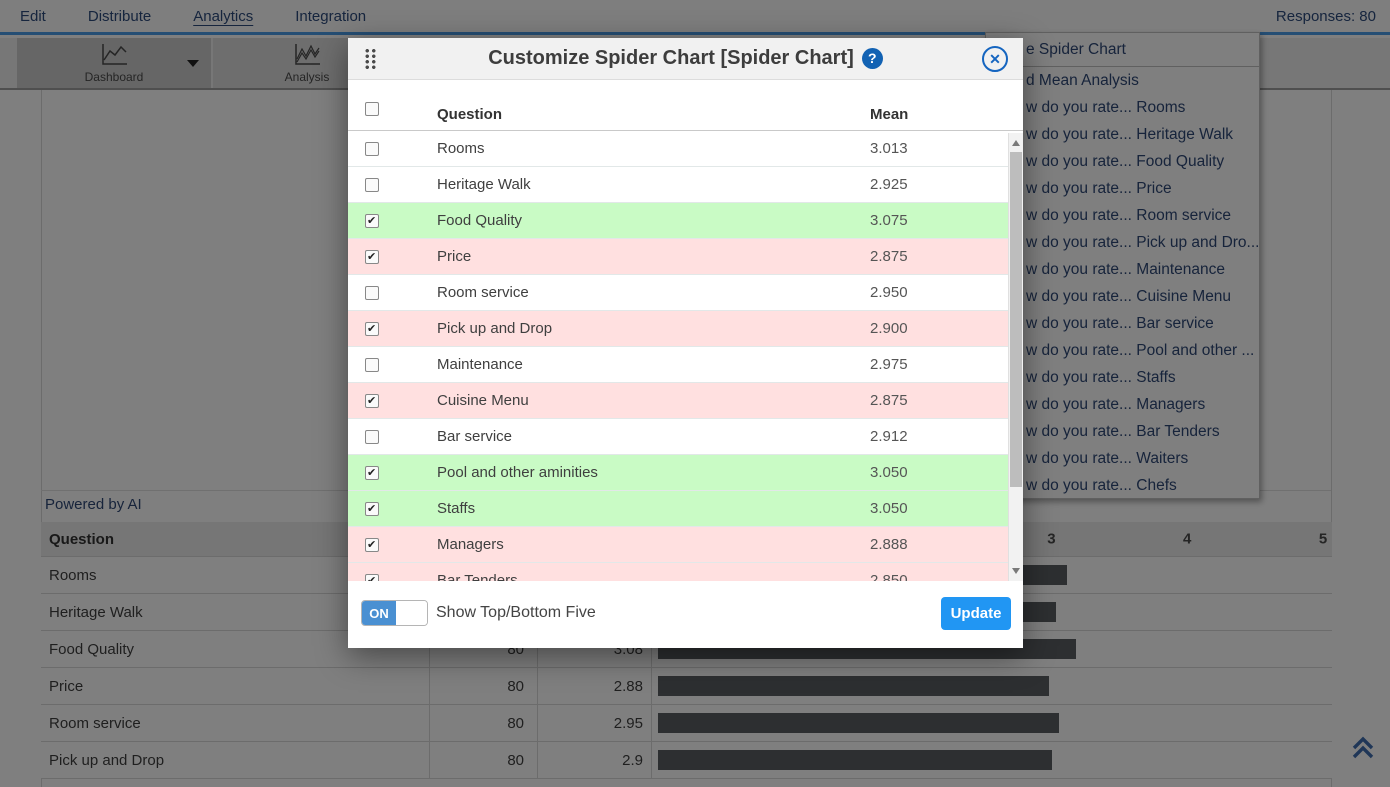 Image resolution: width=1390 pixels, height=787 pixels. Describe the element at coordinates (889, 436) in the screenshot. I see `row-mean: 2.912` at that location.